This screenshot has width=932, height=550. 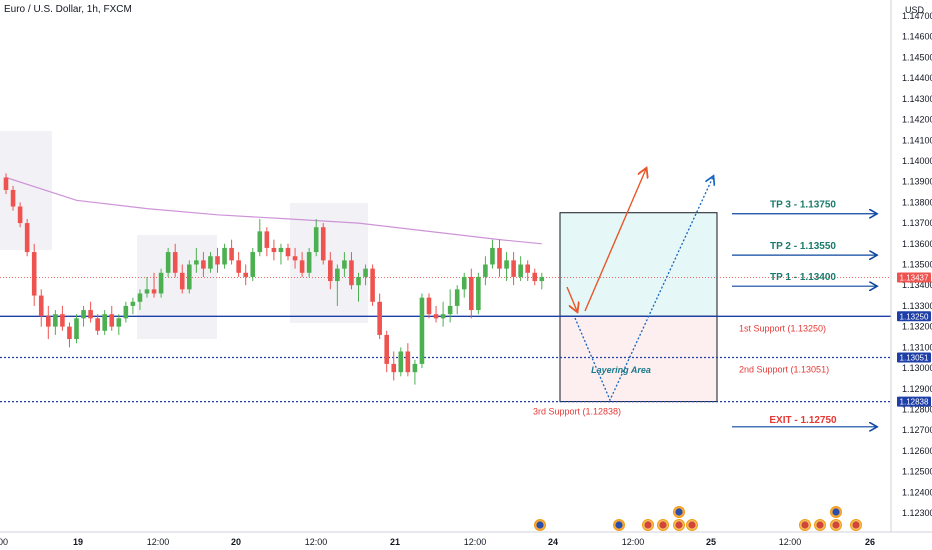 I want to click on price-badge-label: 1.13051, so click(x=914, y=357).